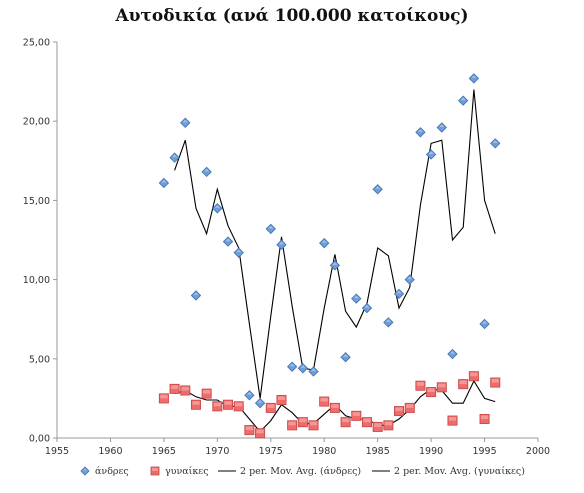  Describe the element at coordinates (431, 451) in the screenshot. I see `x-tick-label: 1990` at that location.